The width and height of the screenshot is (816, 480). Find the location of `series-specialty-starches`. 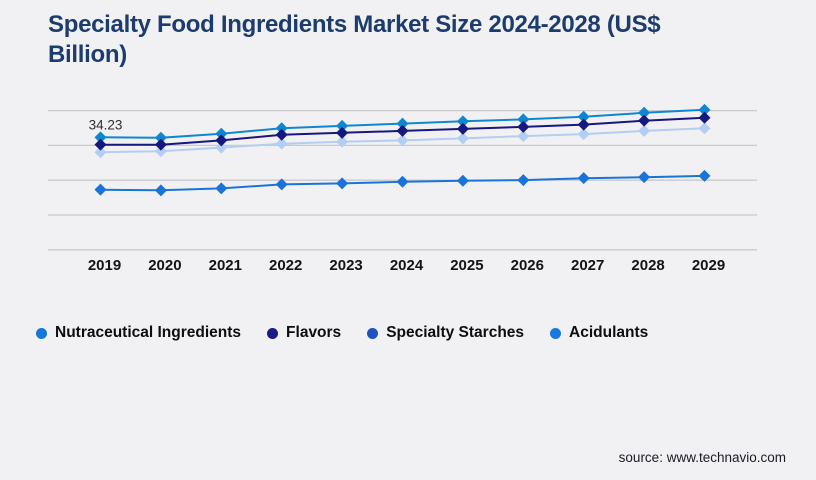

series-specialty-starches is located at coordinates (402, 140).